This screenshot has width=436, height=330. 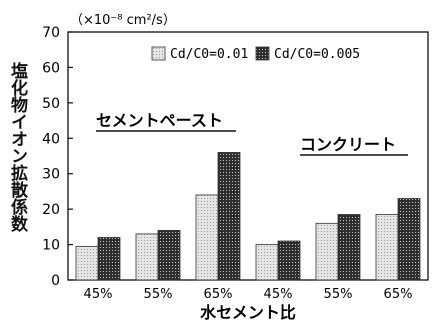 What do you see at coordinates (317, 54) in the screenshot?
I see `legend-label-2: Cd/C0=0.005` at bounding box center [317, 54].